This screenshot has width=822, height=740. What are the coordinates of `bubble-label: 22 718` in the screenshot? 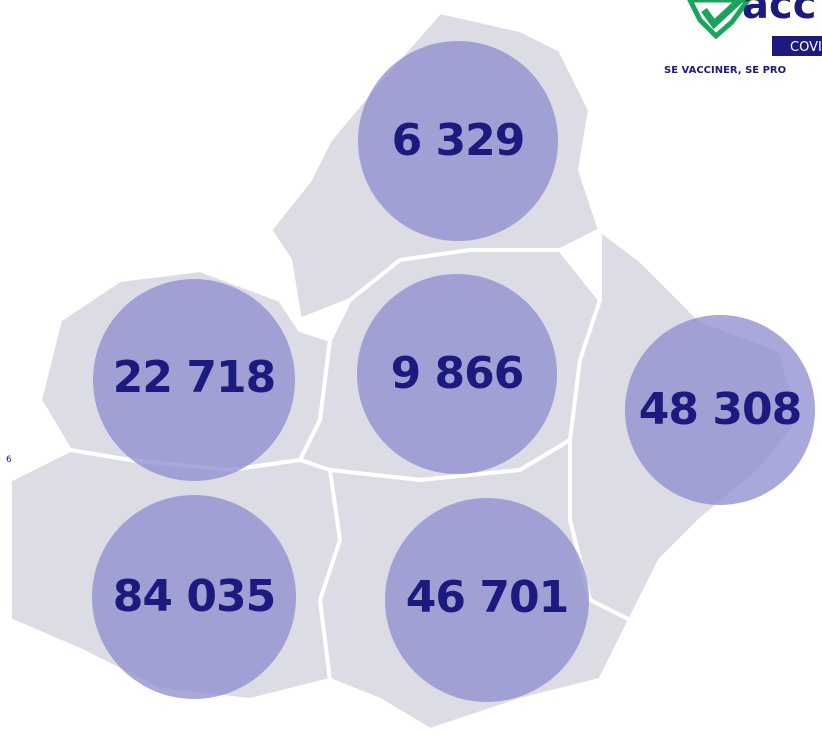 It's located at (194, 377).